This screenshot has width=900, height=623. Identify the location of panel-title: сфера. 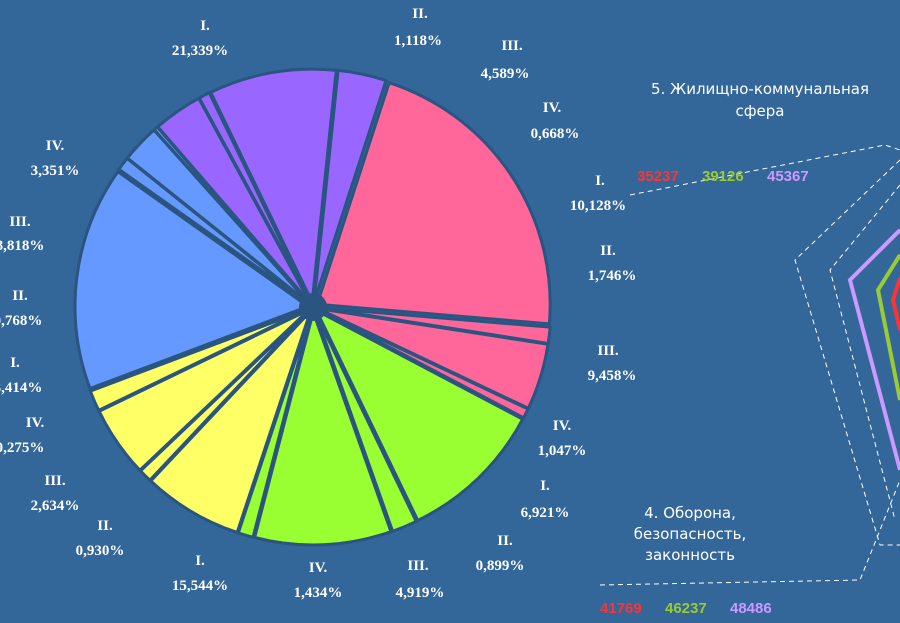
(759, 111).